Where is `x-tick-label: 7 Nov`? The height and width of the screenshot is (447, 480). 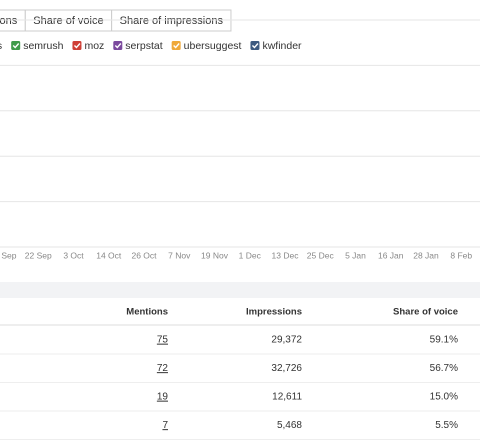 x-tick-label: 7 Nov is located at coordinates (179, 255).